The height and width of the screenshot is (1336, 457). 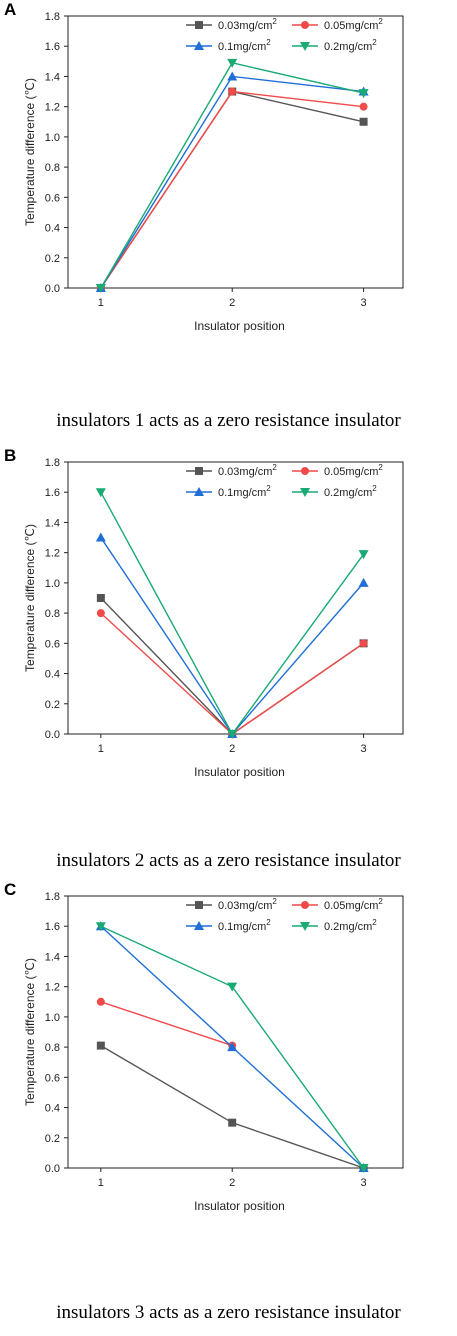 What do you see at coordinates (52, 493) in the screenshot?
I see `y-tick-label: 1.6` at bounding box center [52, 493].